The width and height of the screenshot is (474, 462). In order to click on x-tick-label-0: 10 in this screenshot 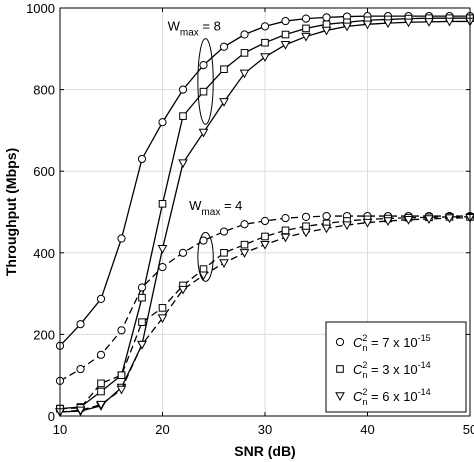, I will do `click(60, 429)`.